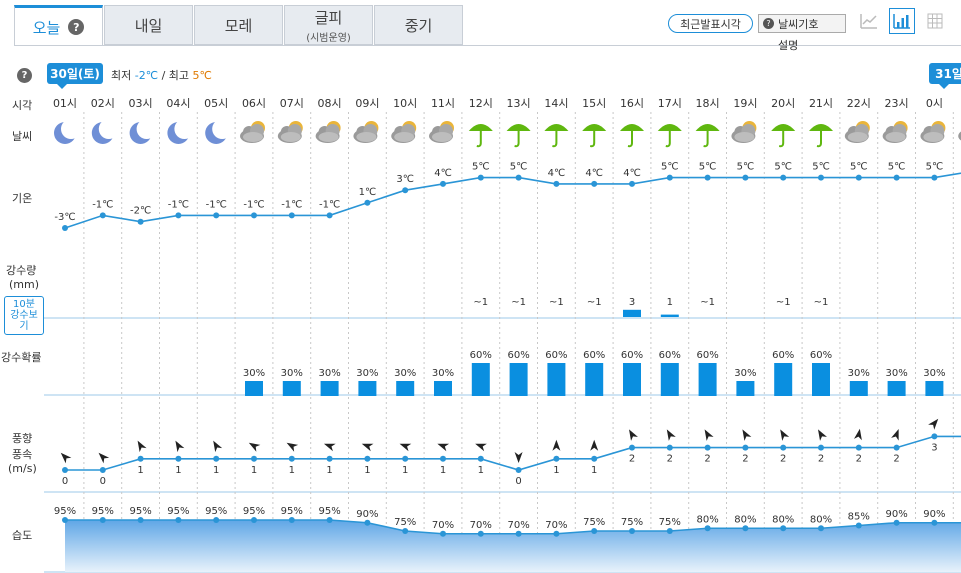 This screenshot has height=573, width=961. Describe the element at coordinates (216, 103) in the screenshot. I see `hour-label: 05시` at that location.